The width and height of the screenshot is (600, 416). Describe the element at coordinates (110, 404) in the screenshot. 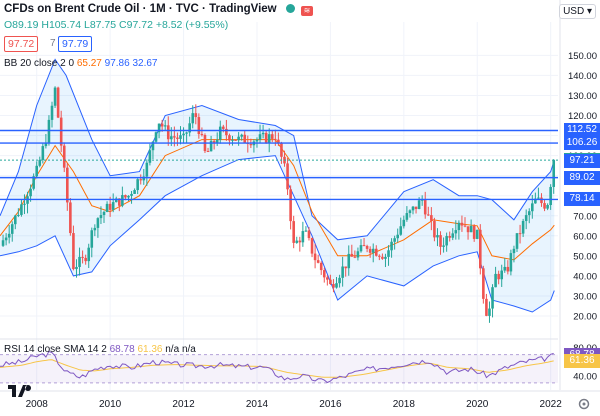

I see `time-tick-label: 2010` at that location.